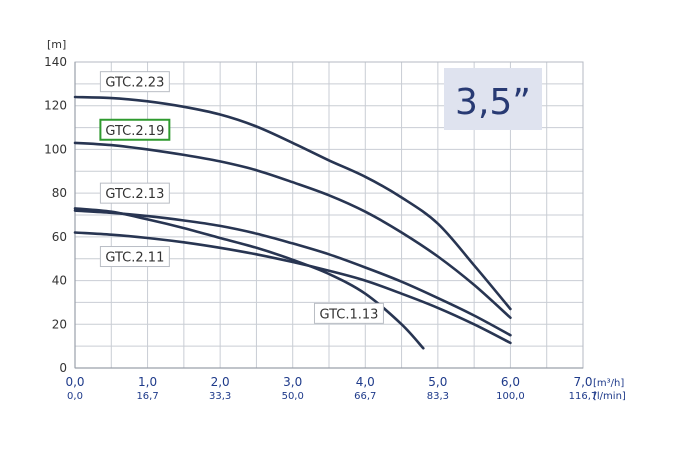  Describe the element at coordinates (59, 237) in the screenshot. I see `y-tick-label: 60` at that location.